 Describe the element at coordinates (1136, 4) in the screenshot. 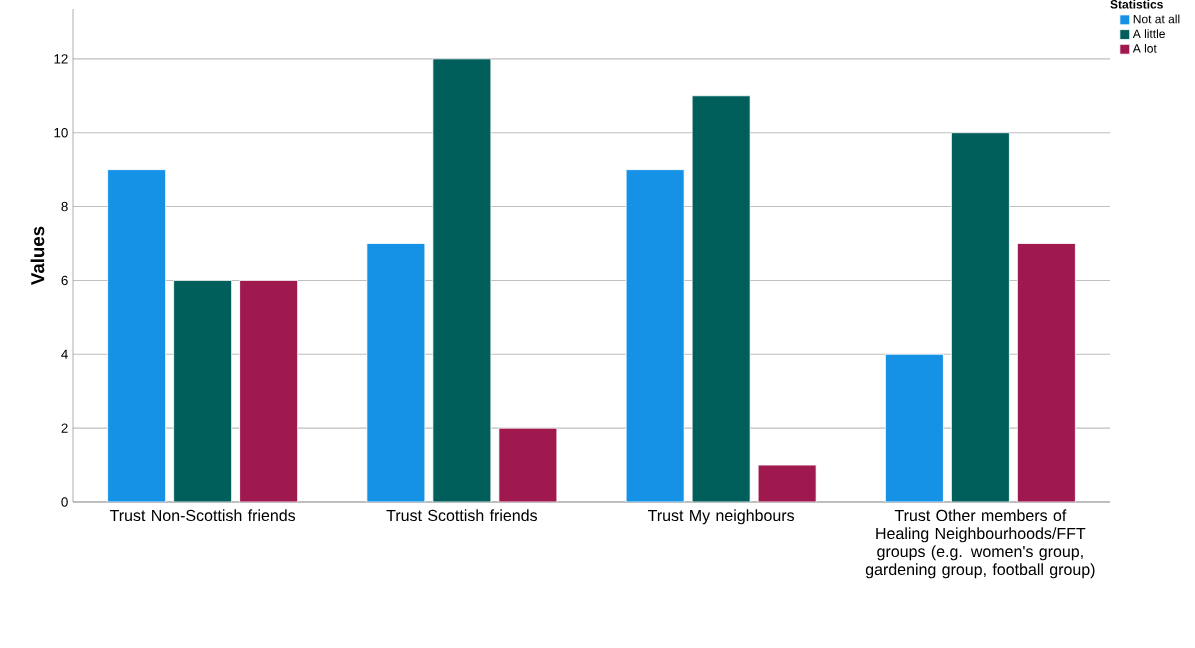

I see `legend-title: Statistics` at that location.